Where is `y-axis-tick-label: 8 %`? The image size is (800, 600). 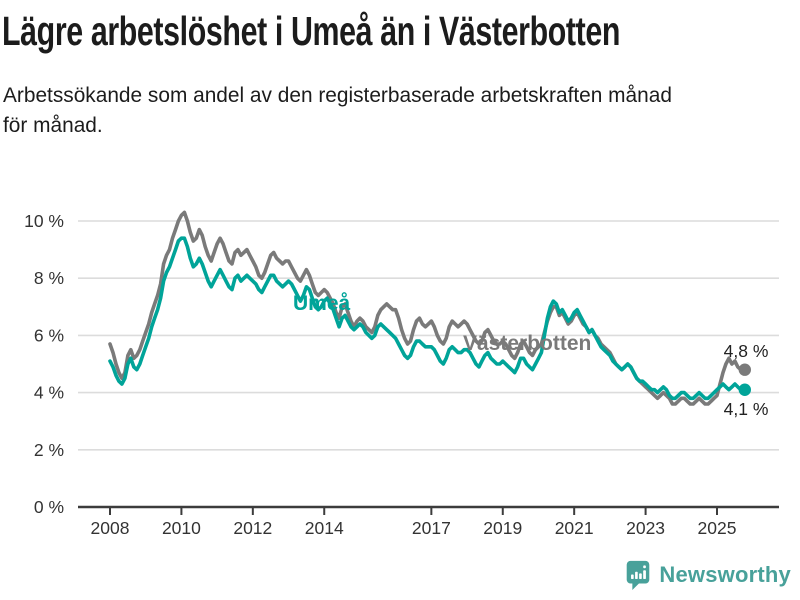 y-axis-tick-label: 8 % is located at coordinates (49, 278).